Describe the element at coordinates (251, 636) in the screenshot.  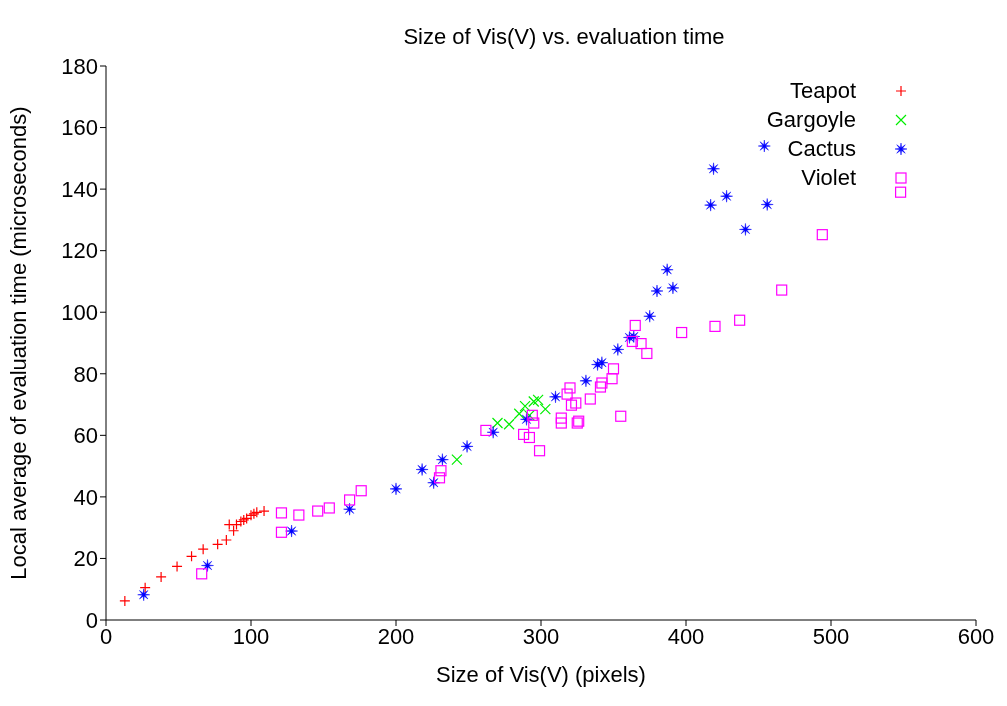
I see `x-tick-label: 100` at that location.